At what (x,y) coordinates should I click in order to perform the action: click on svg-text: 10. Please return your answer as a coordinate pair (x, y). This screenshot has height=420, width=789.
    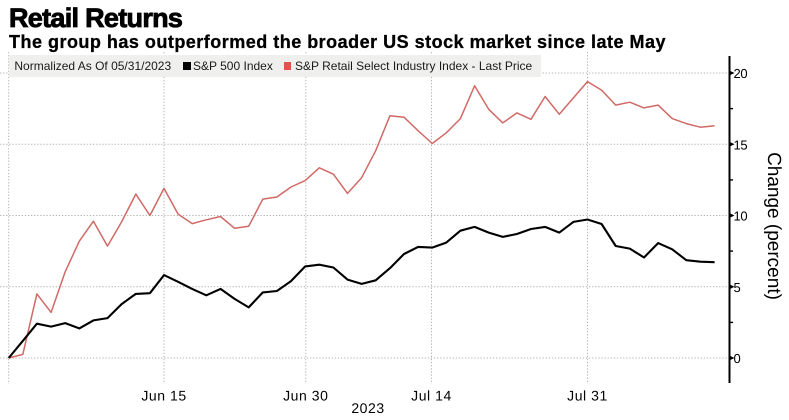
    Looking at the image, I should click on (741, 216).